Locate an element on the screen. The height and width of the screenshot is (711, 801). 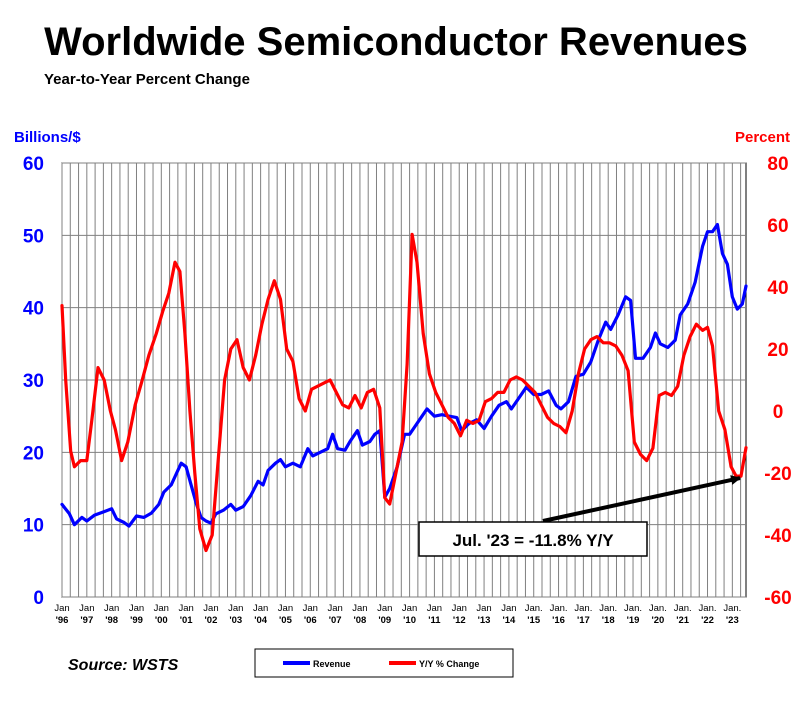
right-tick-label: 80 is located at coordinates (777, 164).